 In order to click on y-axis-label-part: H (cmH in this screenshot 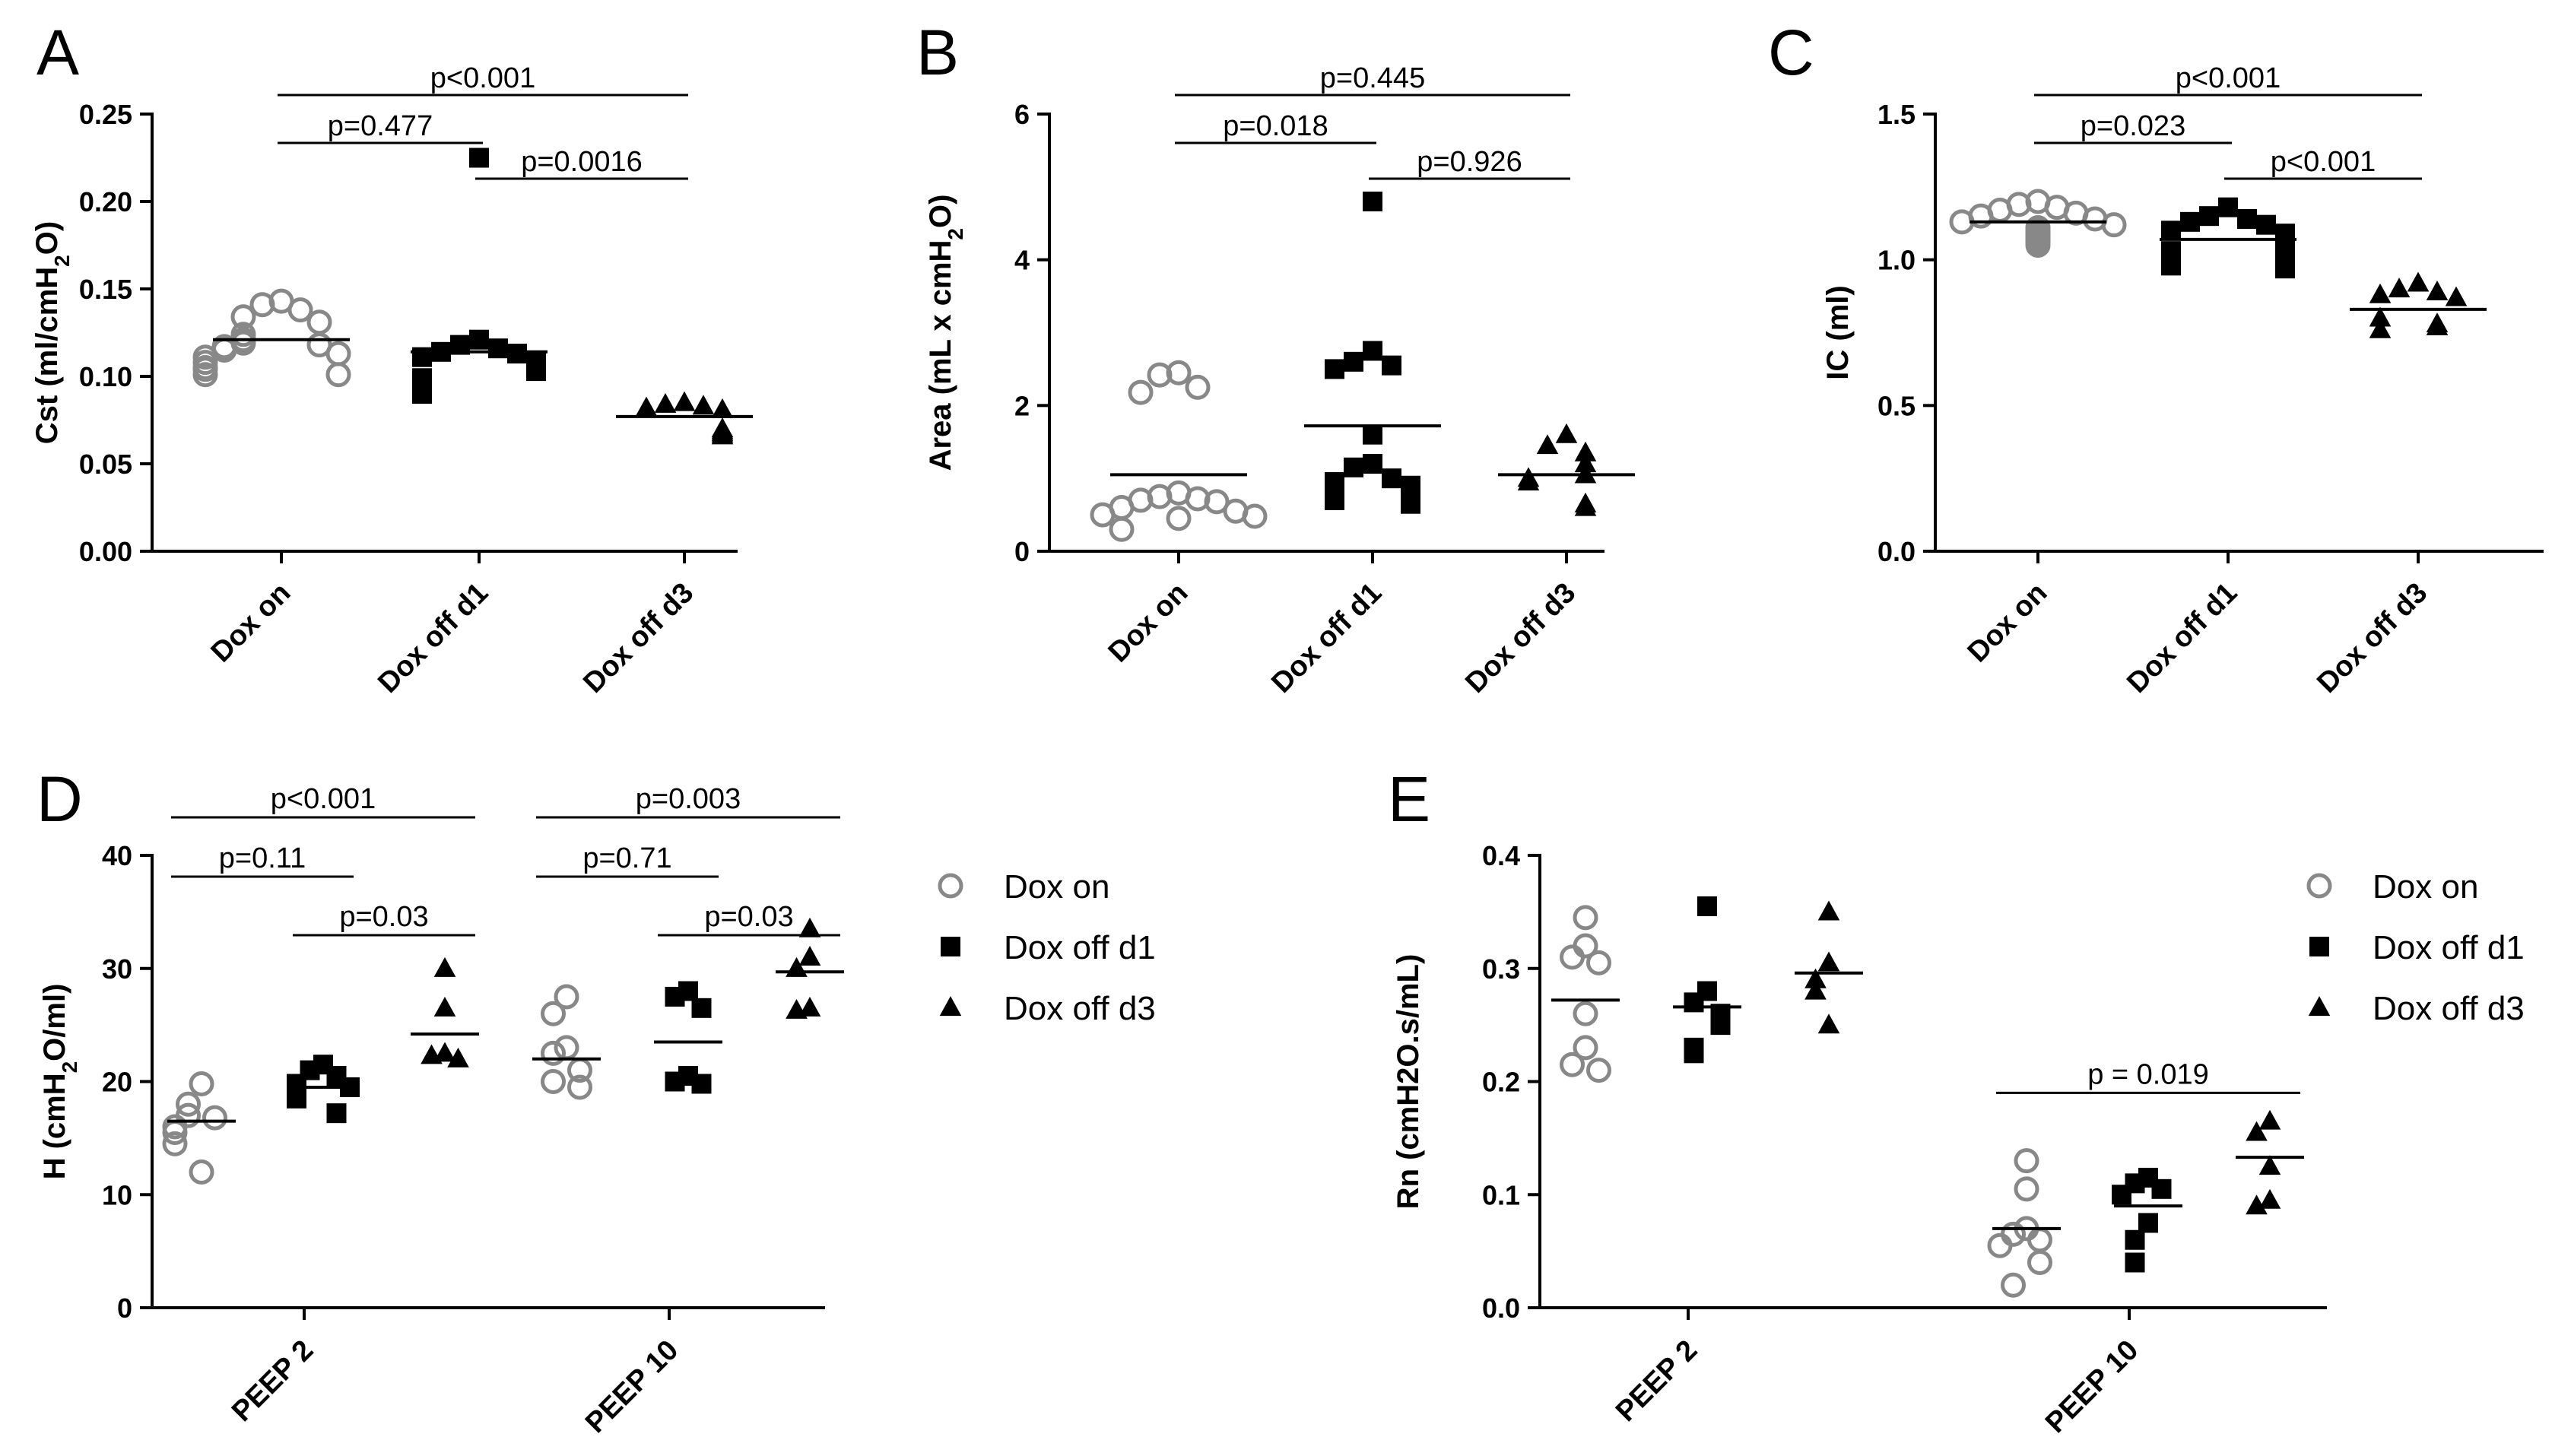, I will do `click(55, 1126)`.